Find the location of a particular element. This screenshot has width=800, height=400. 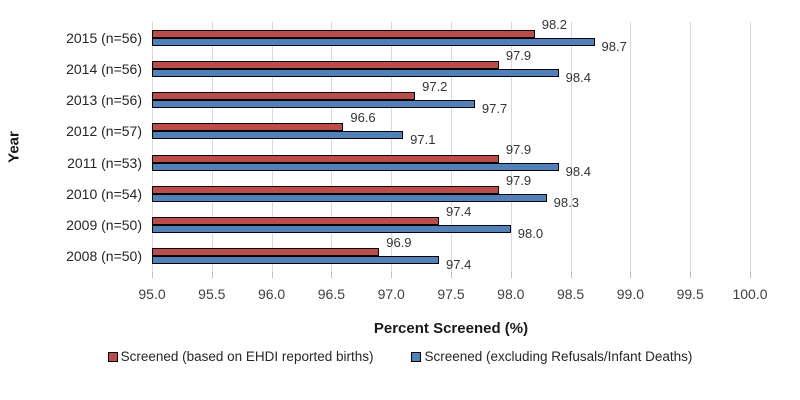

bar-row: 98.7 is located at coordinates (451, 45).